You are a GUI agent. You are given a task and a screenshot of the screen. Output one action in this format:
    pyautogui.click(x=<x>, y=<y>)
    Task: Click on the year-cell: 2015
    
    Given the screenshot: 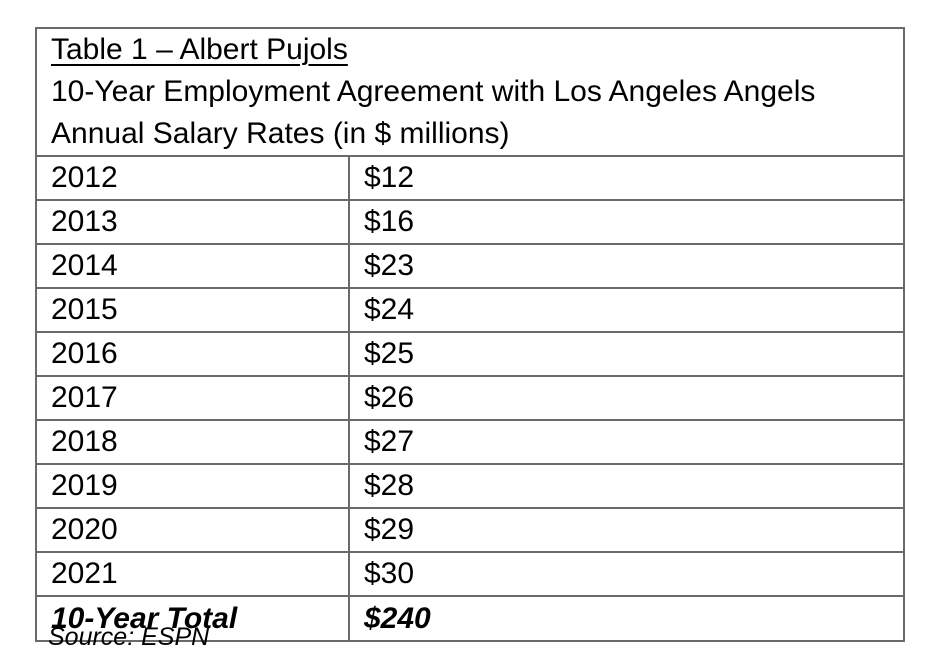 What is the action you would take?
    pyautogui.click(x=192, y=310)
    